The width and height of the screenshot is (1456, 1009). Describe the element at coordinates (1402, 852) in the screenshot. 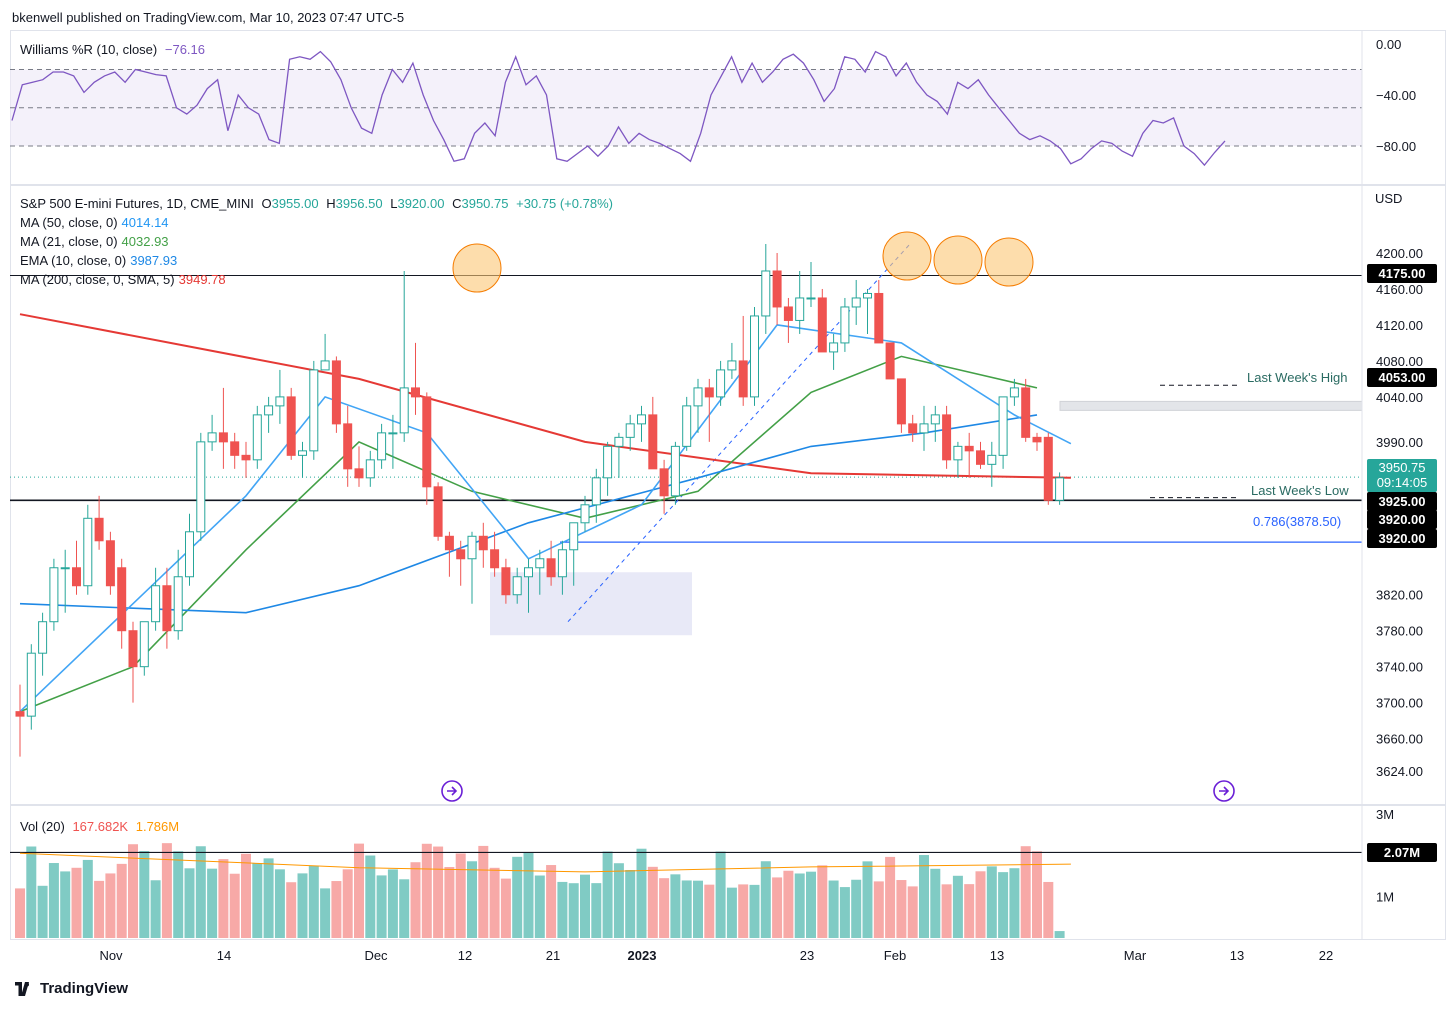

I see `volume-tag: 2.07M` at that location.